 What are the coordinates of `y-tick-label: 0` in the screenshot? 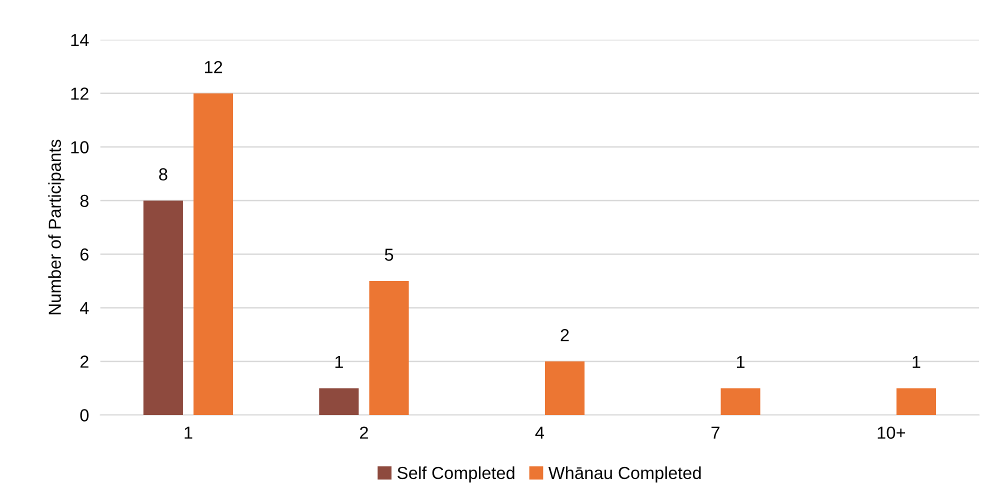 It's located at (84, 415).